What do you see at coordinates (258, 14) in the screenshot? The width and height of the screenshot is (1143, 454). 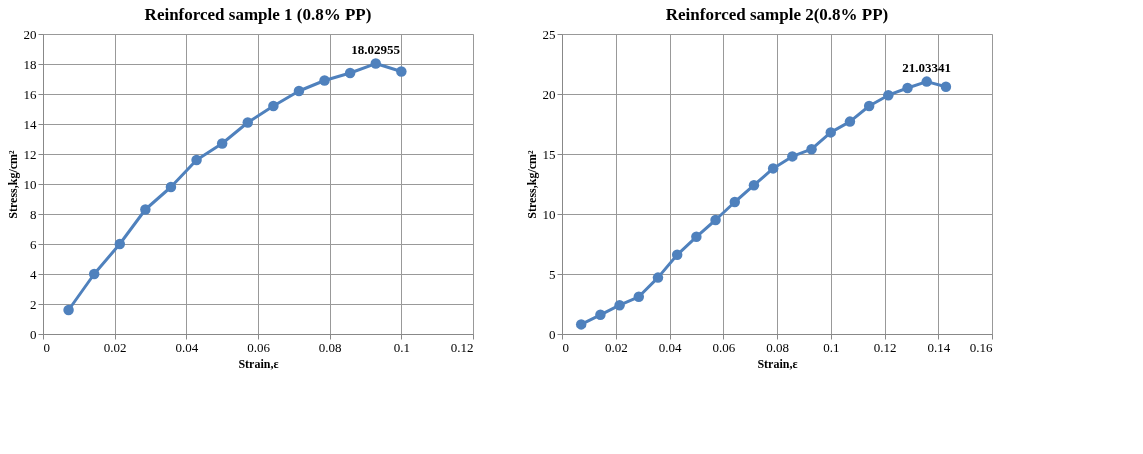 I see `chart-title: Reinforced sample 1 (0.8% PP)` at bounding box center [258, 14].